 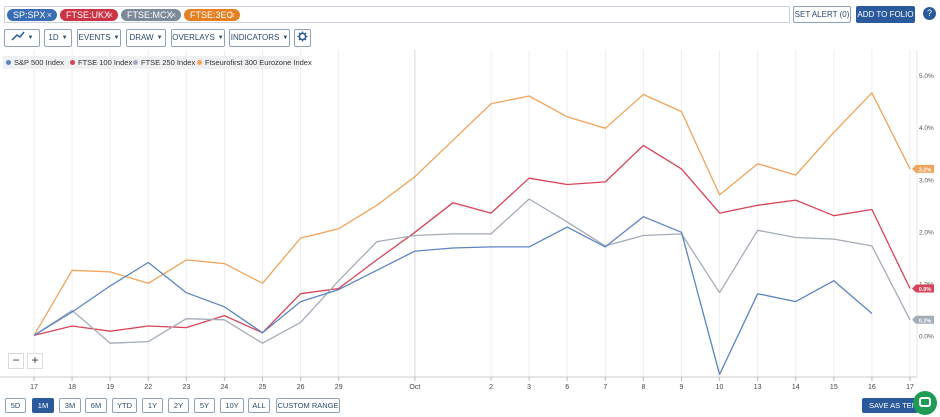 What do you see at coordinates (472, 384) in the screenshot?
I see `x-axis: 17 18 19 22 23 24 25 26 29 Oct 2 3 6 7 8 9 10 13 14 15 16 17` at bounding box center [472, 384].